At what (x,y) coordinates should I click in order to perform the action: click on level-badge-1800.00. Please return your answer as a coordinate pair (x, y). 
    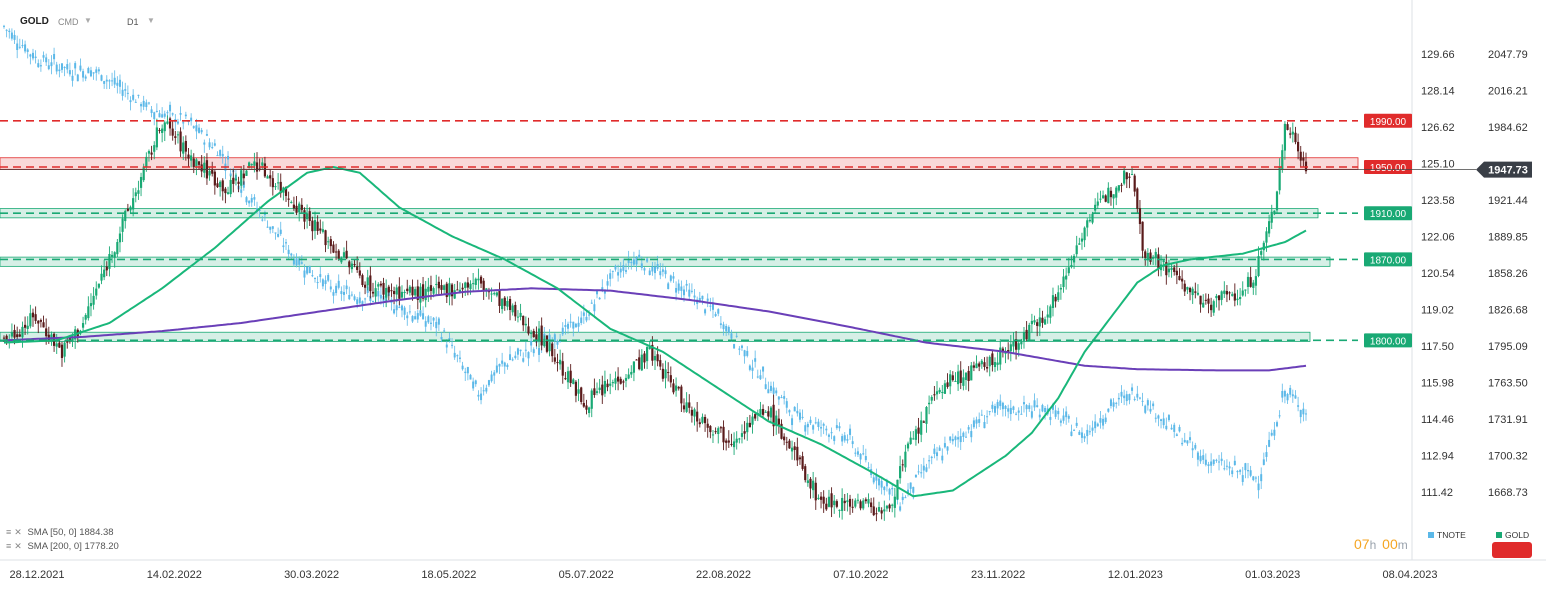
    Looking at the image, I should click on (1388, 340).